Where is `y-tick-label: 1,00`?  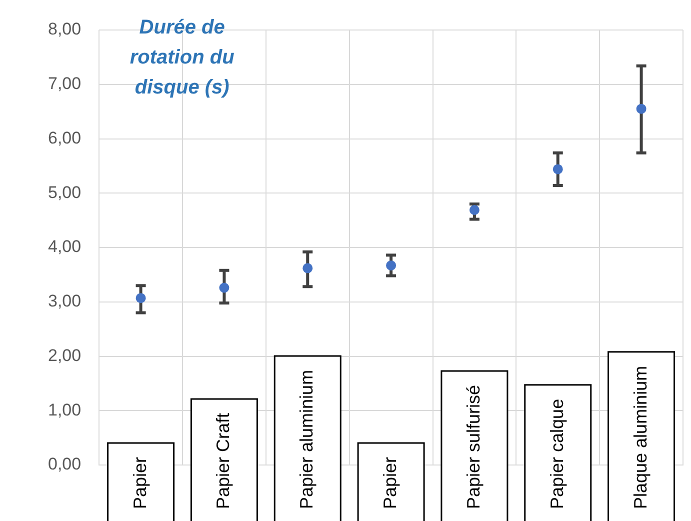
y-tick-label: 1,00 is located at coordinates (65, 410).